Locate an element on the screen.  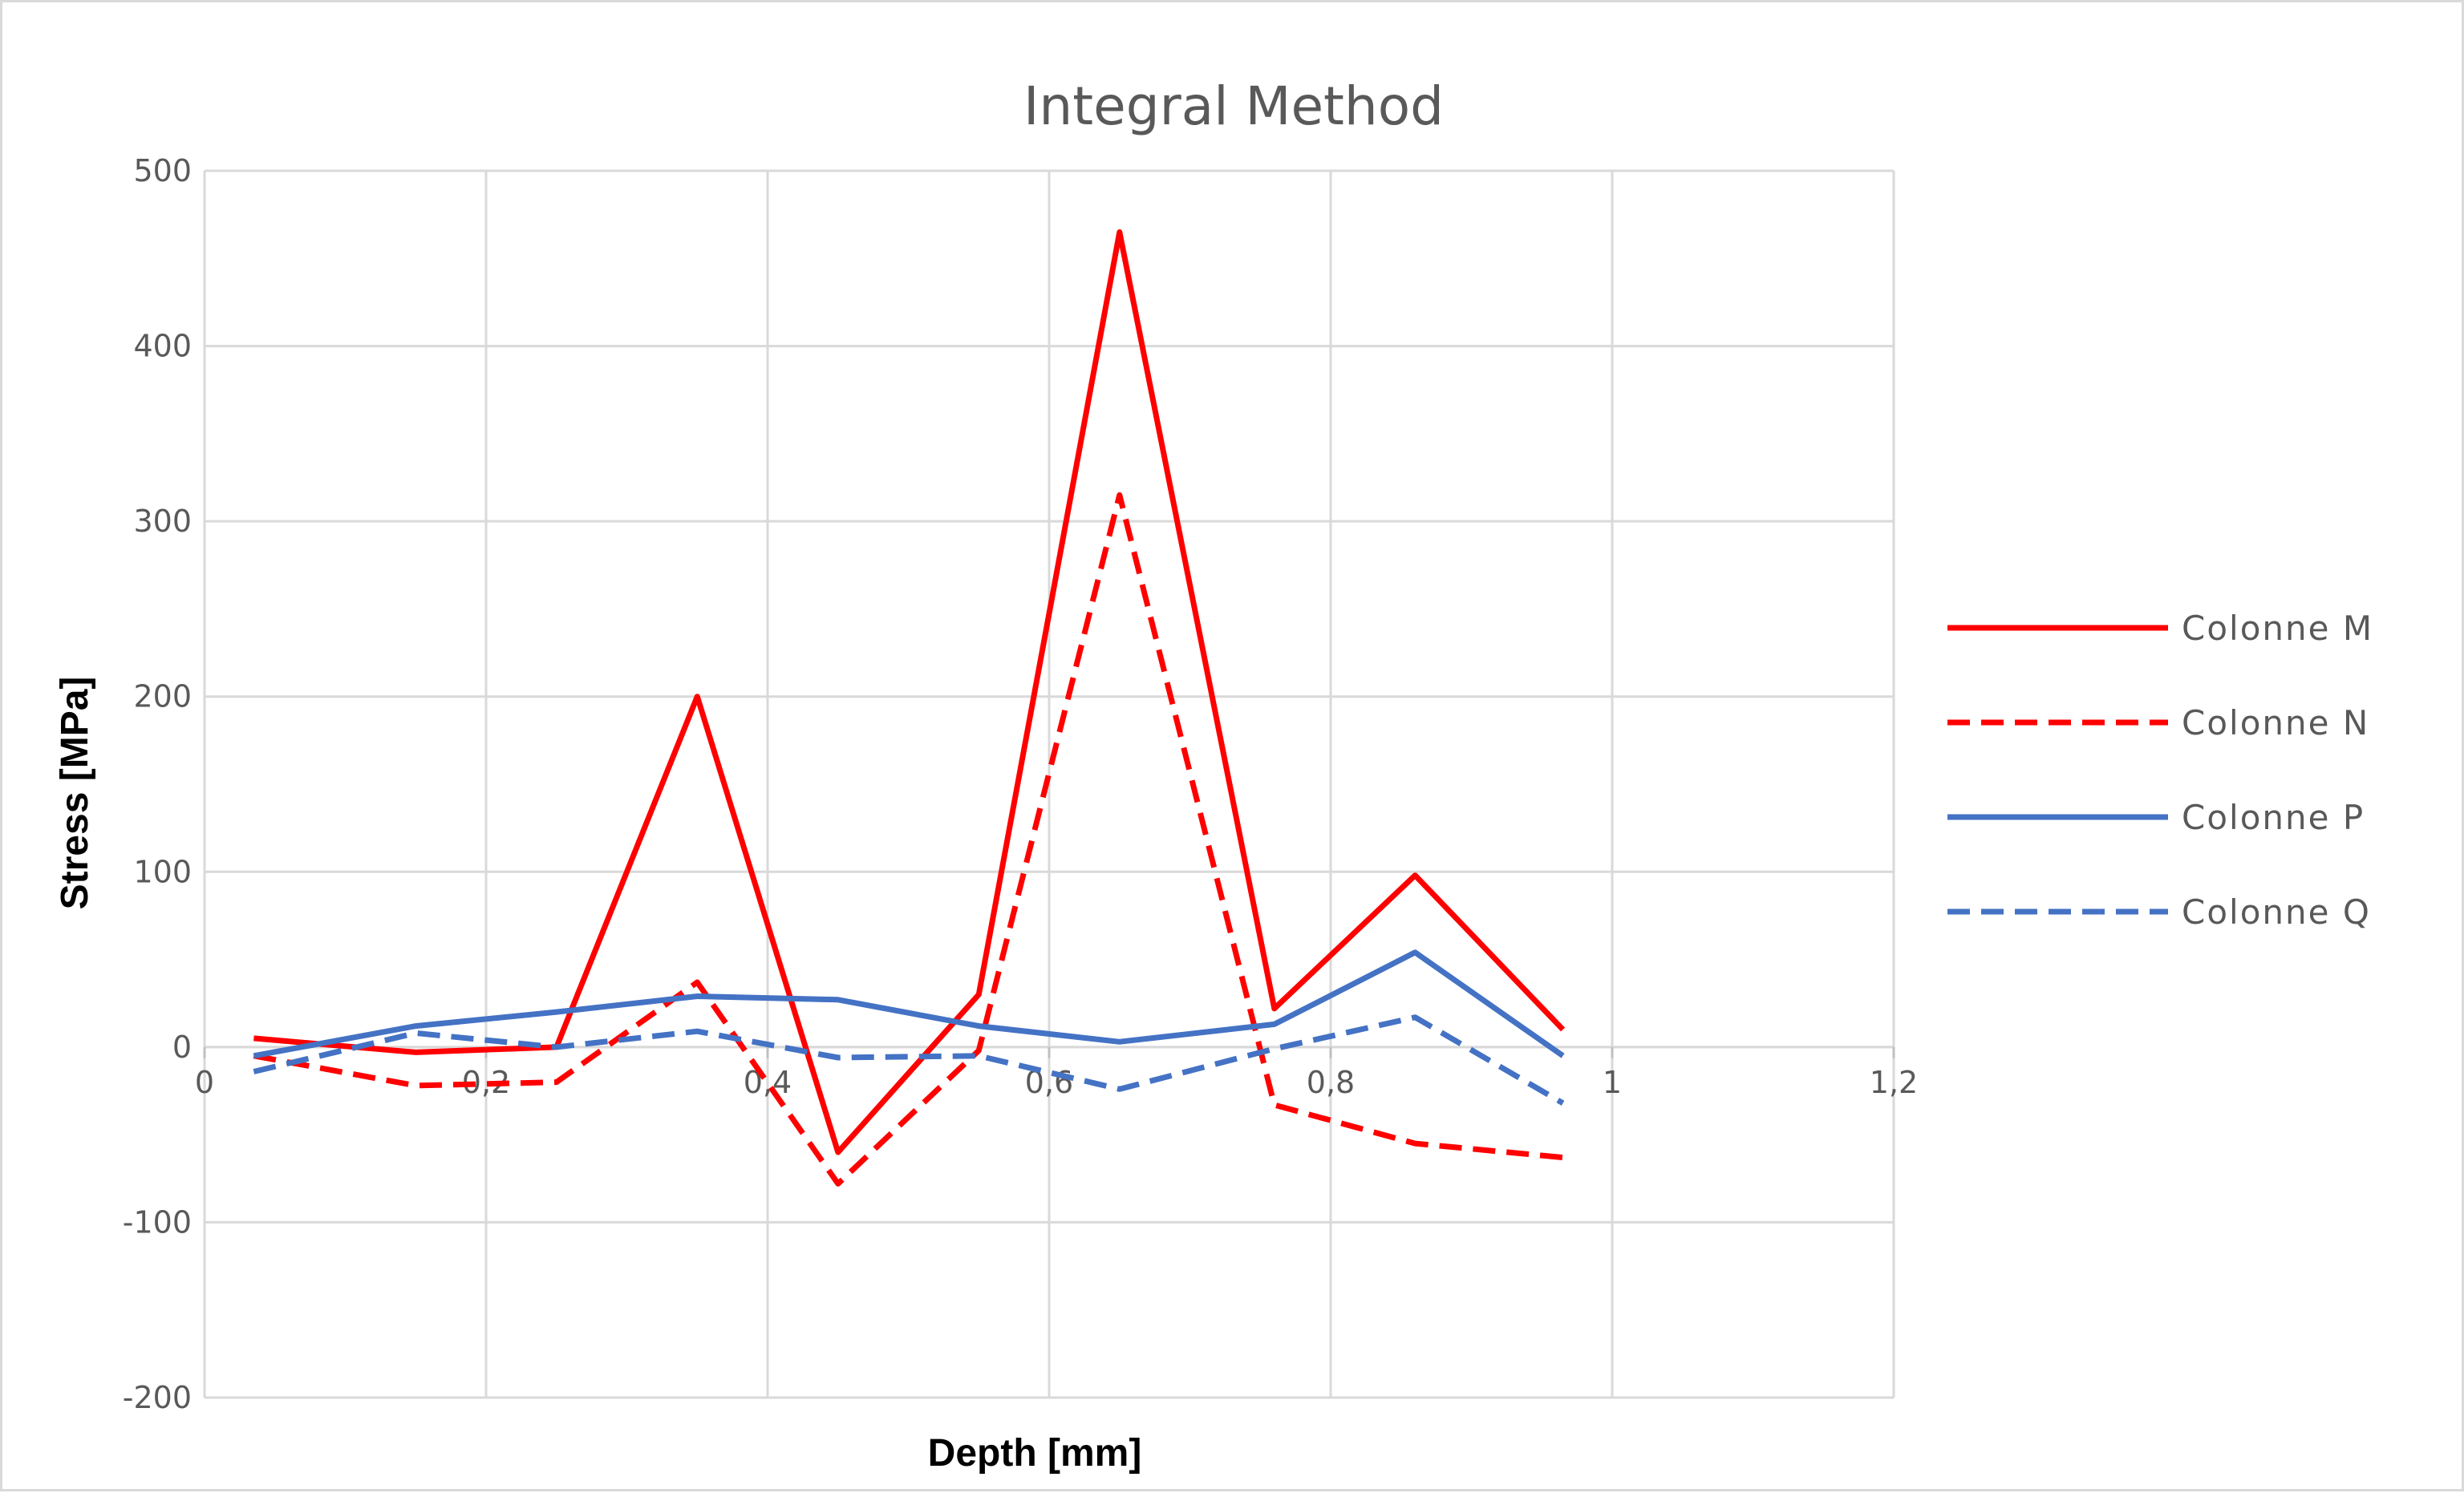
y-tick-label: 0 is located at coordinates (182, 1048).